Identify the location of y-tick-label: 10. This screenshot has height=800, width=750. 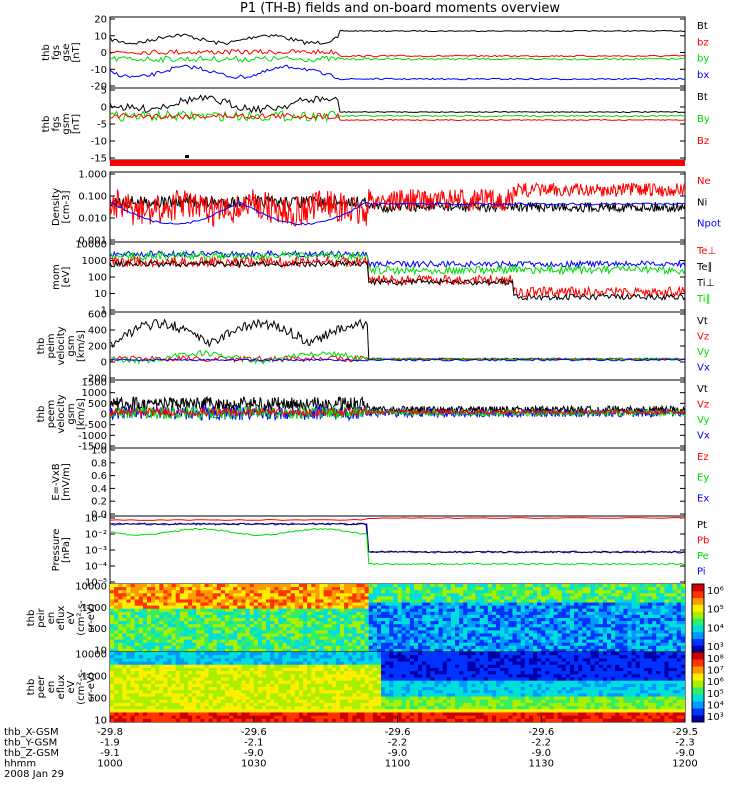
(100, 651).